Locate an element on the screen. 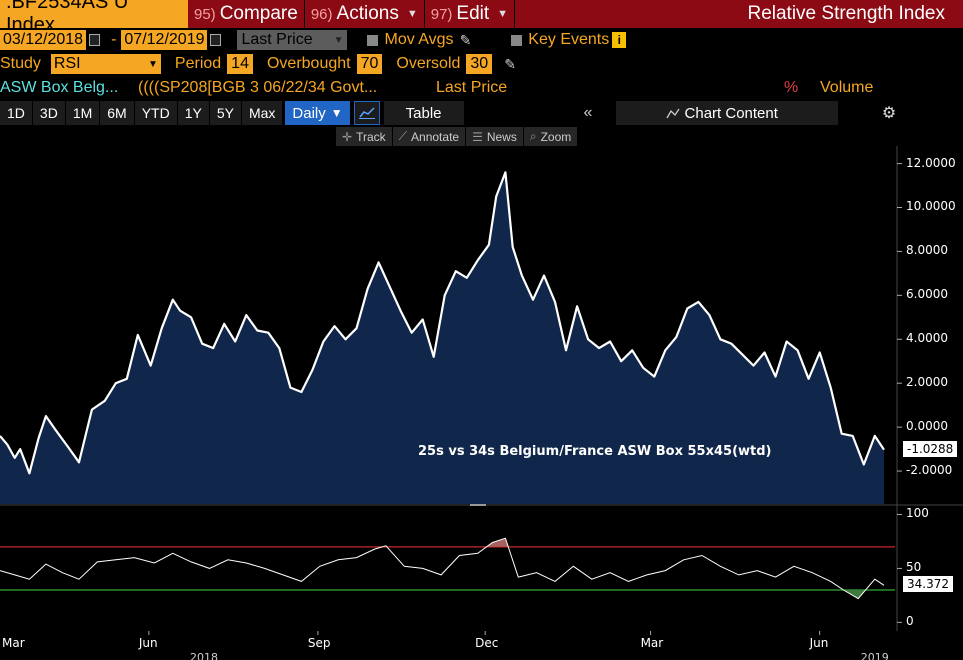 The image size is (963, 660). study-value: RSI is located at coordinates (67, 63).